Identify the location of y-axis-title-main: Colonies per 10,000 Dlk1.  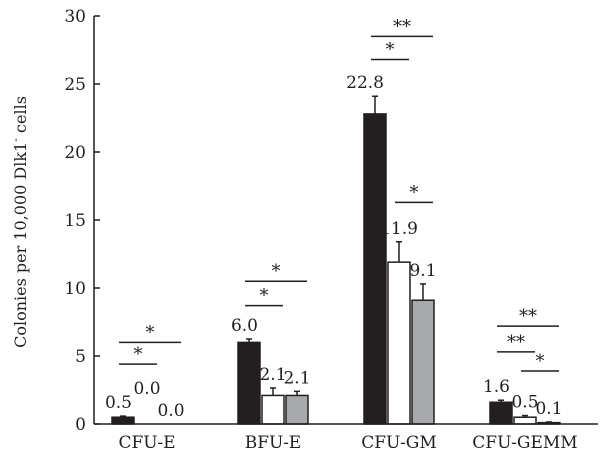
(20, 245).